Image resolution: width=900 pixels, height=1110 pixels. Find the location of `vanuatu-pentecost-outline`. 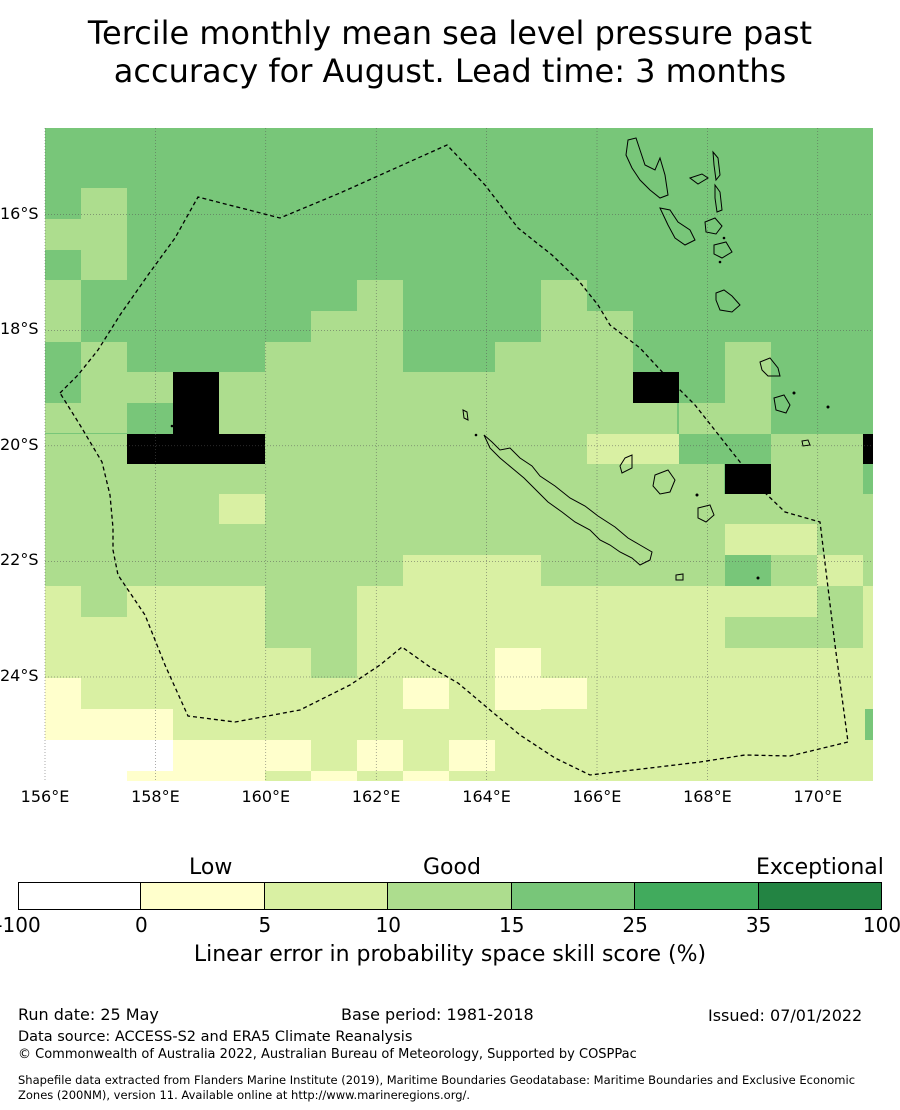

vanuatu-pentecost-outline is located at coordinates (716, 166).